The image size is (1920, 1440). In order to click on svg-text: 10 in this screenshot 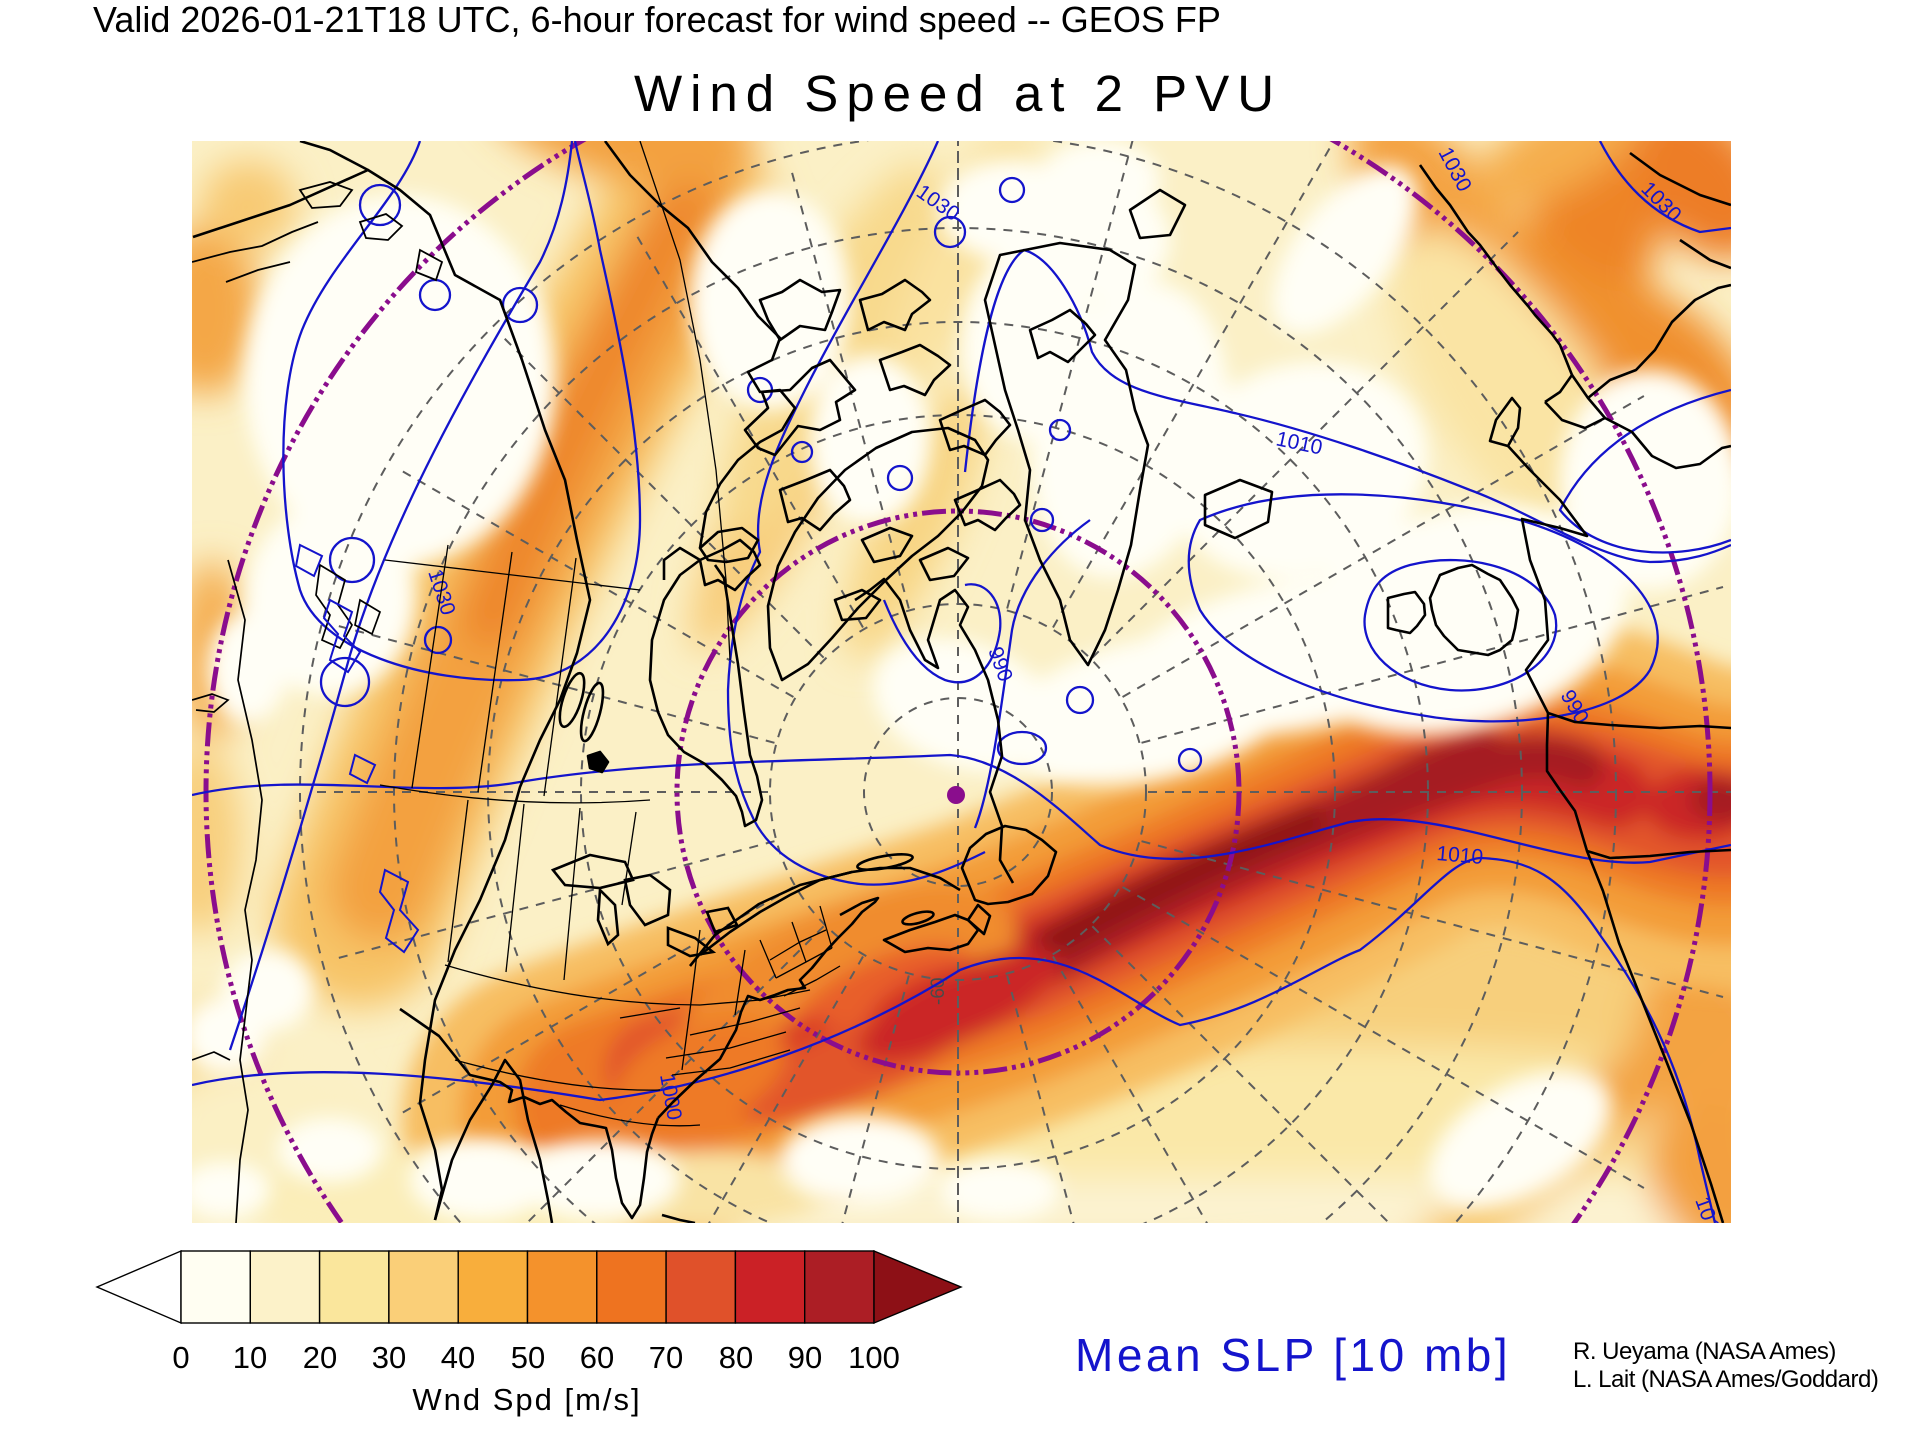, I will do `click(250, 1357)`.